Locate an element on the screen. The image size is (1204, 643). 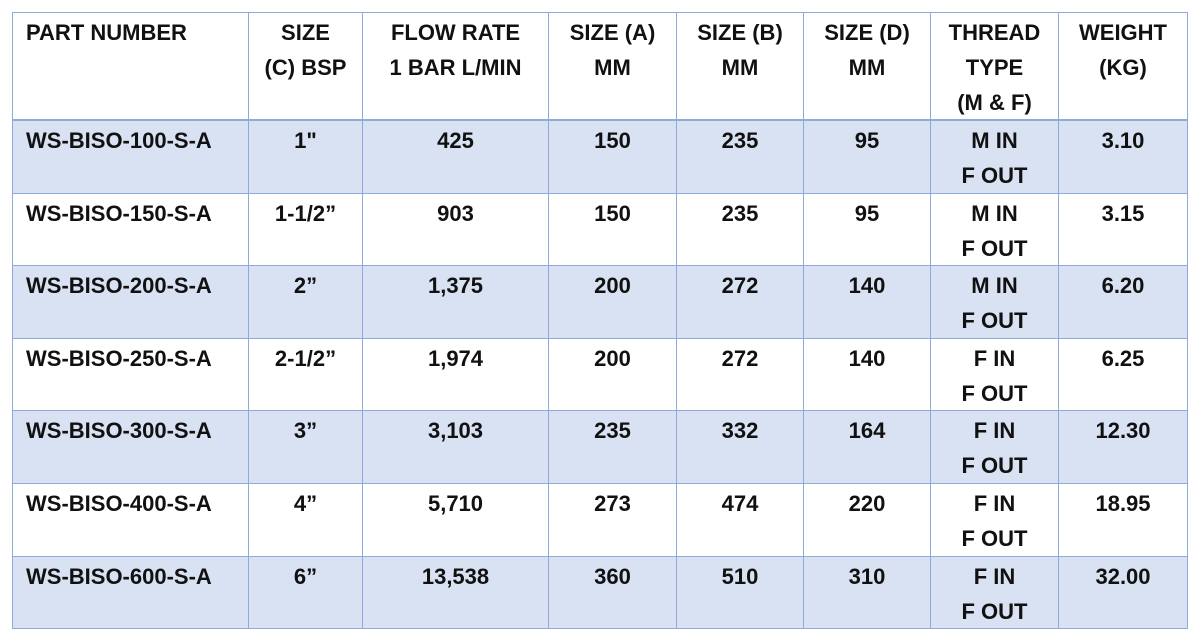
cell-text: TYPE is located at coordinates (994, 67).